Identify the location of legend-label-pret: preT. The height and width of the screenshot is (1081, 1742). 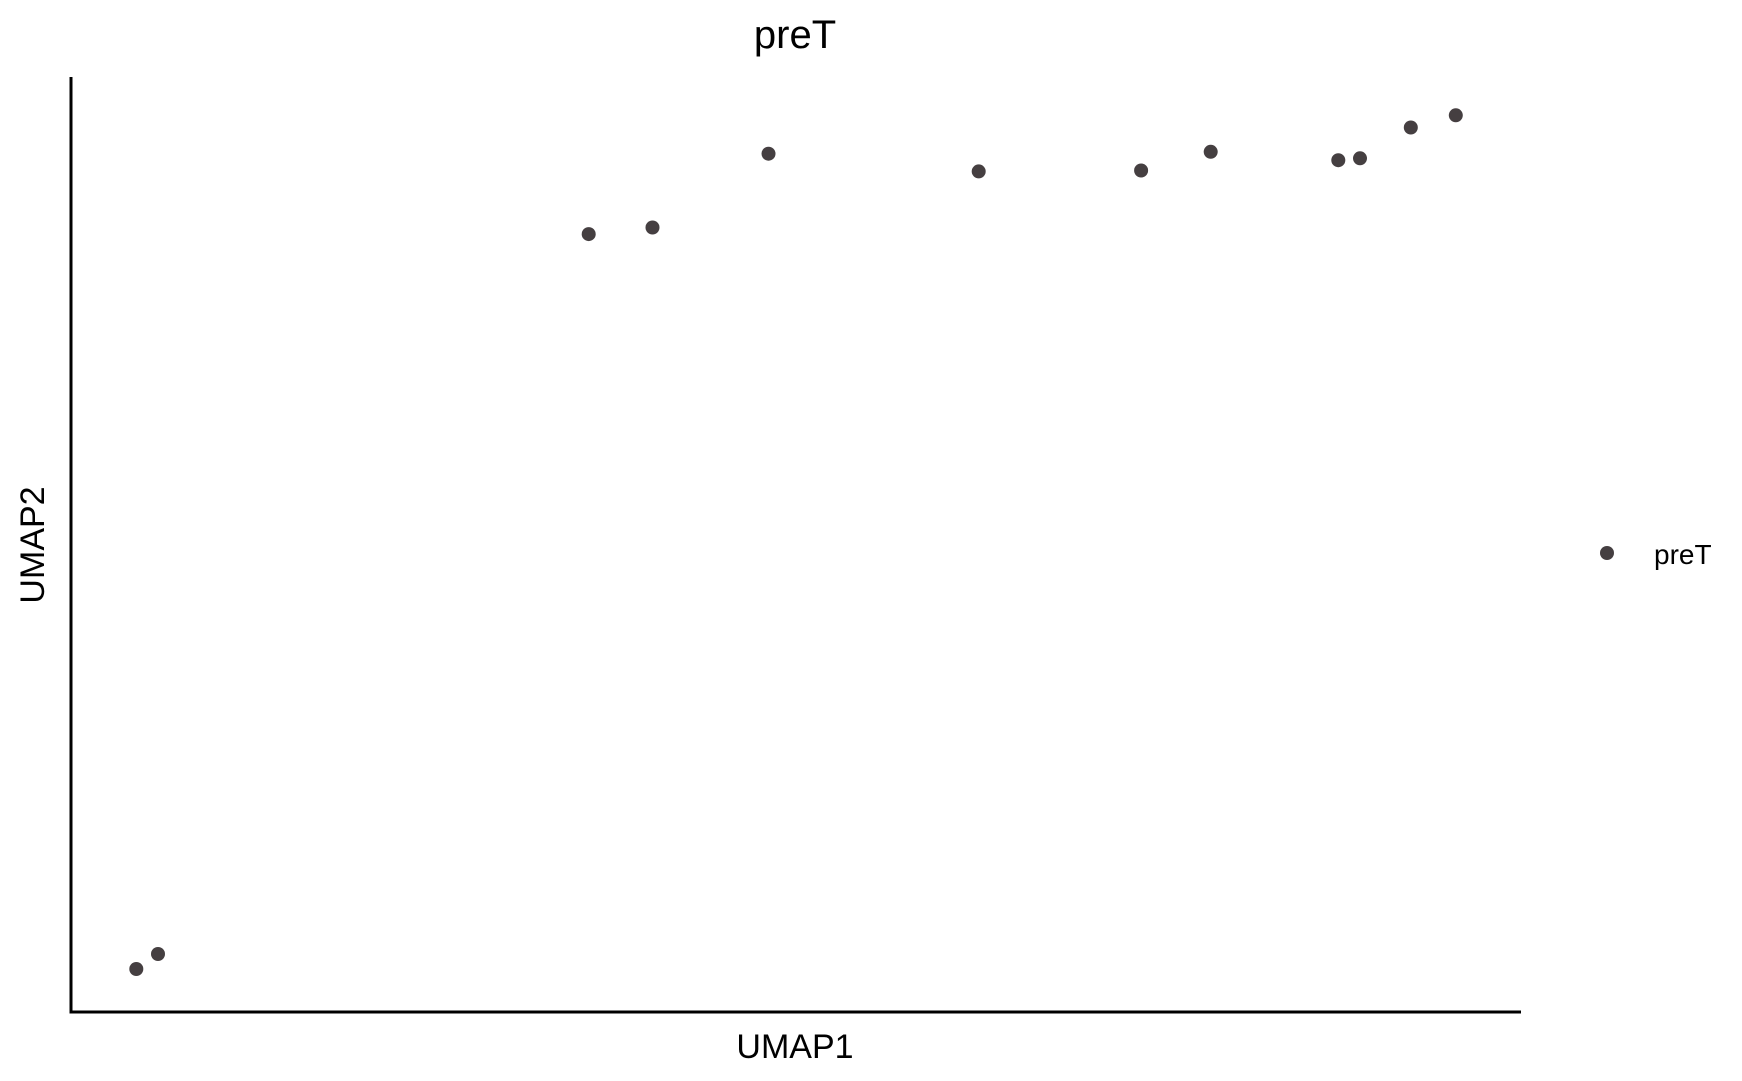
(1683, 554).